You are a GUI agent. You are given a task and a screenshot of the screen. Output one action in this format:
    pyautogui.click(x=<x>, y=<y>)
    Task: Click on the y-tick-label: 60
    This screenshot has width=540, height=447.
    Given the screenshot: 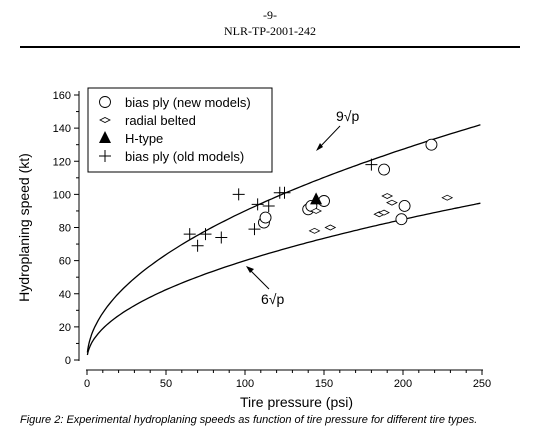 What is the action you would take?
    pyautogui.click(x=65, y=262)
    